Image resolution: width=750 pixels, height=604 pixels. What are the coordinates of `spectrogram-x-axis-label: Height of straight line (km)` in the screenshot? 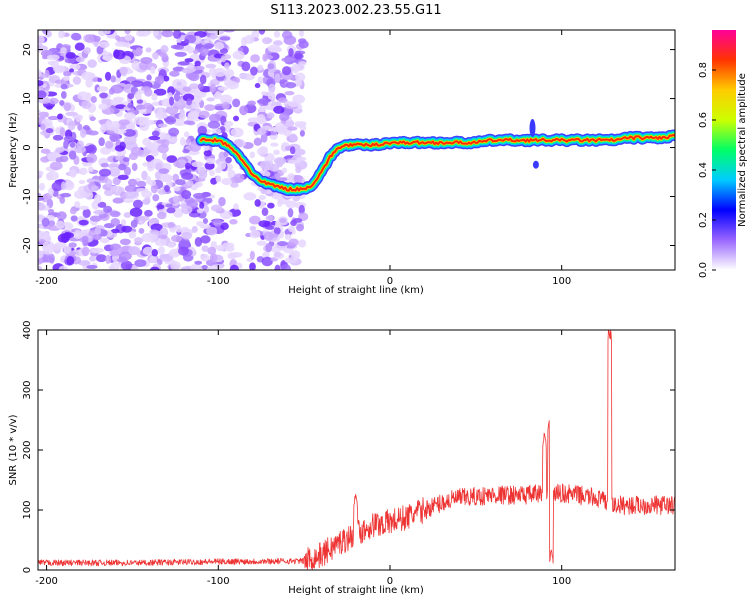 It's located at (356, 290).